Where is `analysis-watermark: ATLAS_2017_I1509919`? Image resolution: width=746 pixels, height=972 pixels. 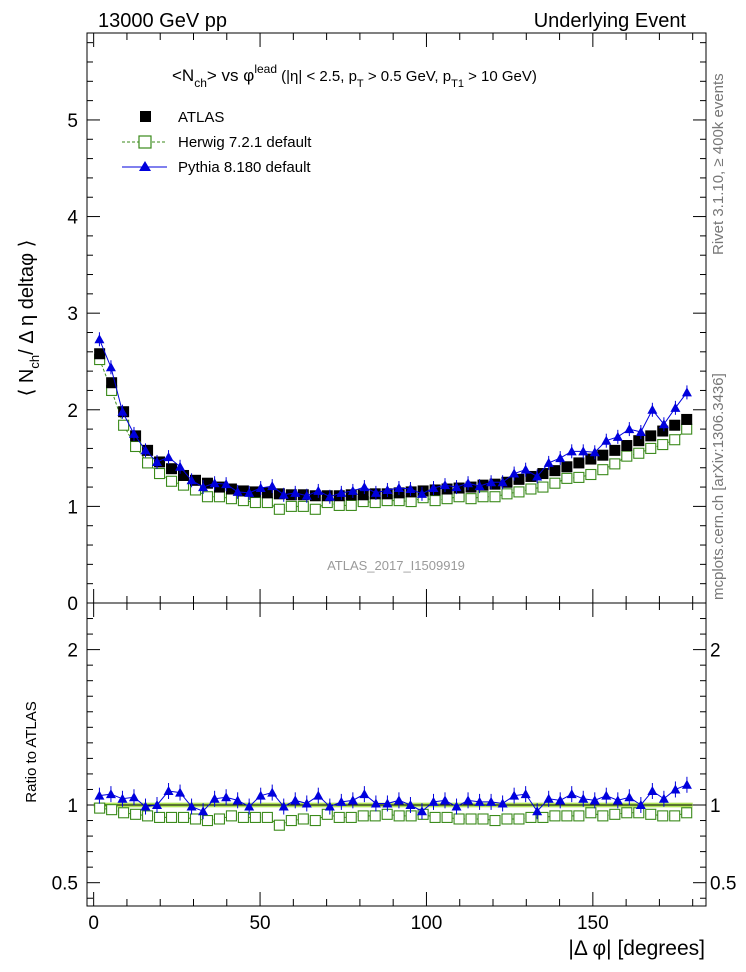 analysis-watermark: ATLAS_2017_I1509919 is located at coordinates (396, 565).